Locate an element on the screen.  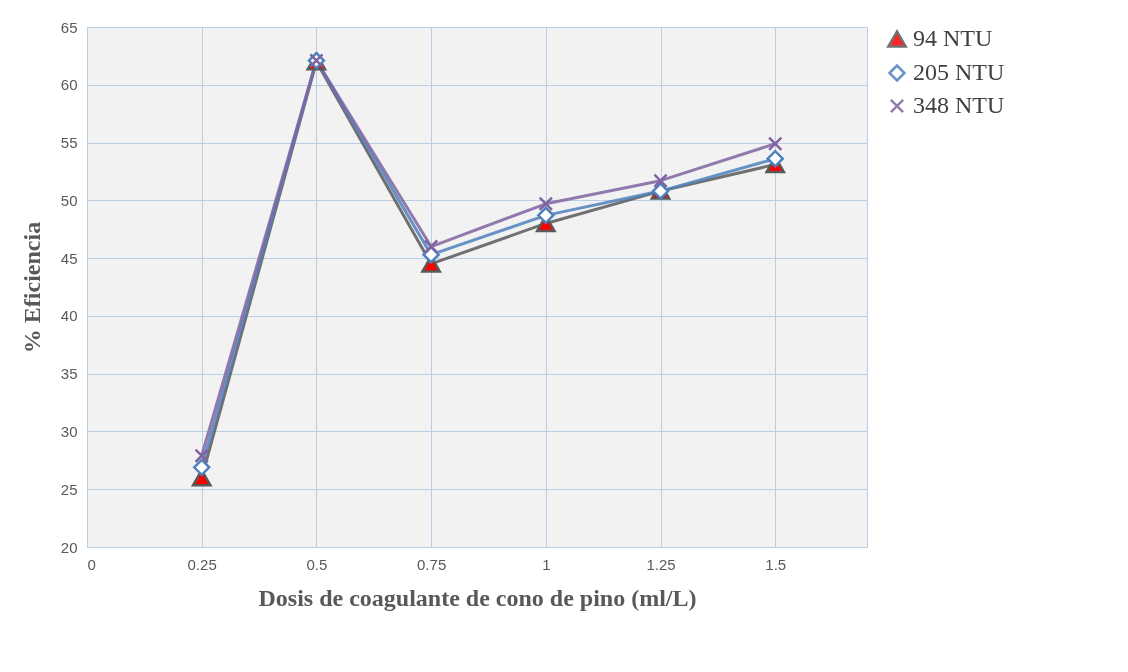
x-axis-title: Dosis de coagulante de cono de pino (ml/L) is located at coordinates (477, 597).